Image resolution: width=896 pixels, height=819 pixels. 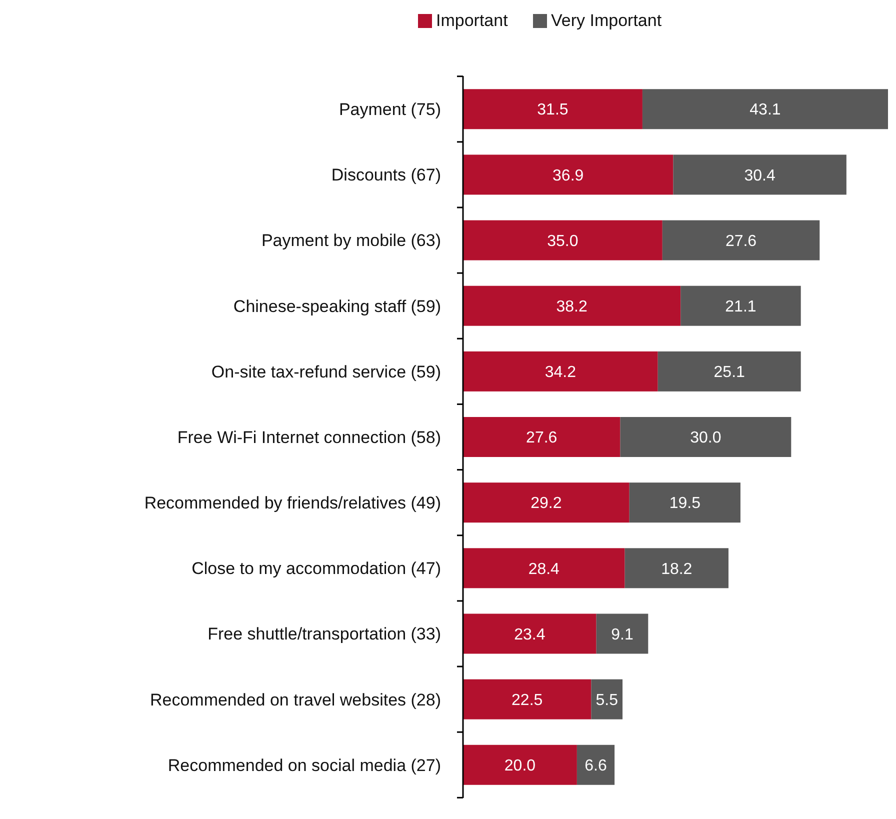 I want to click on y-tick-label: Free Wi-Fi Internet connection (58), so click(x=309, y=437).